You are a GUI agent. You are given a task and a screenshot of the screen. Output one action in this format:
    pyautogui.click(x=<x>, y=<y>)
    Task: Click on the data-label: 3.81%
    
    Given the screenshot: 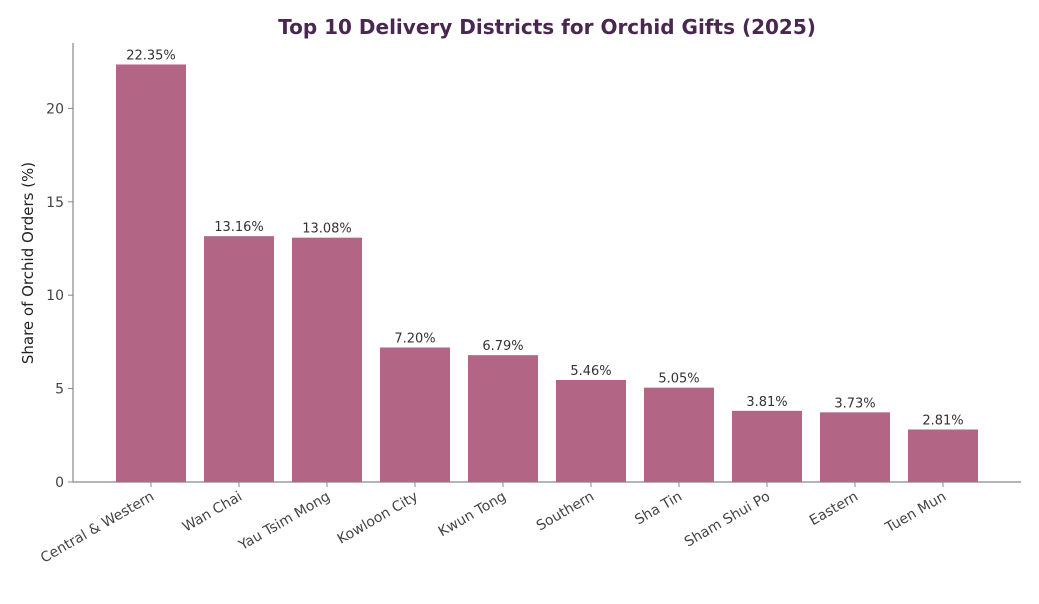 What is the action you would take?
    pyautogui.click(x=766, y=402)
    